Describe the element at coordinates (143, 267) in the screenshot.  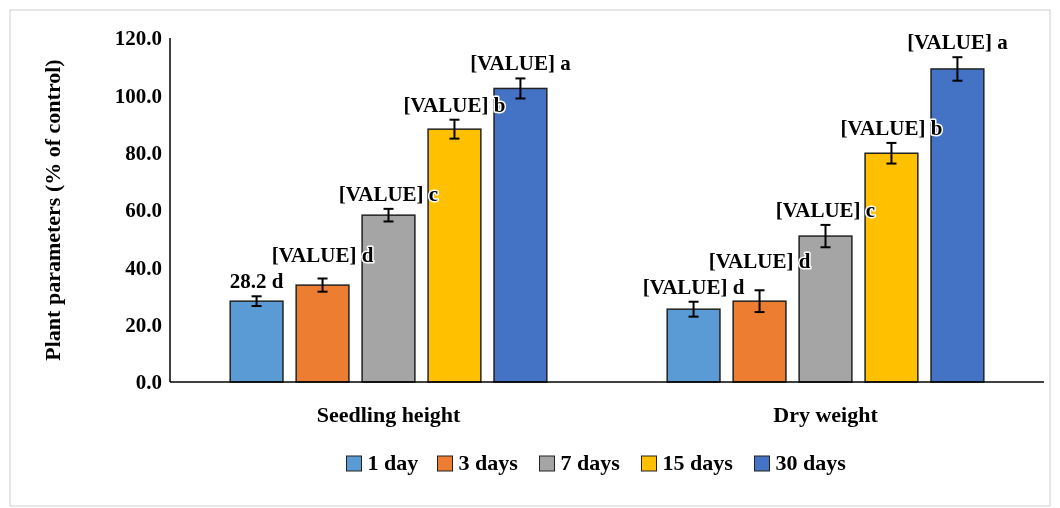
I see `y-tick-label: 40.0` at that location.